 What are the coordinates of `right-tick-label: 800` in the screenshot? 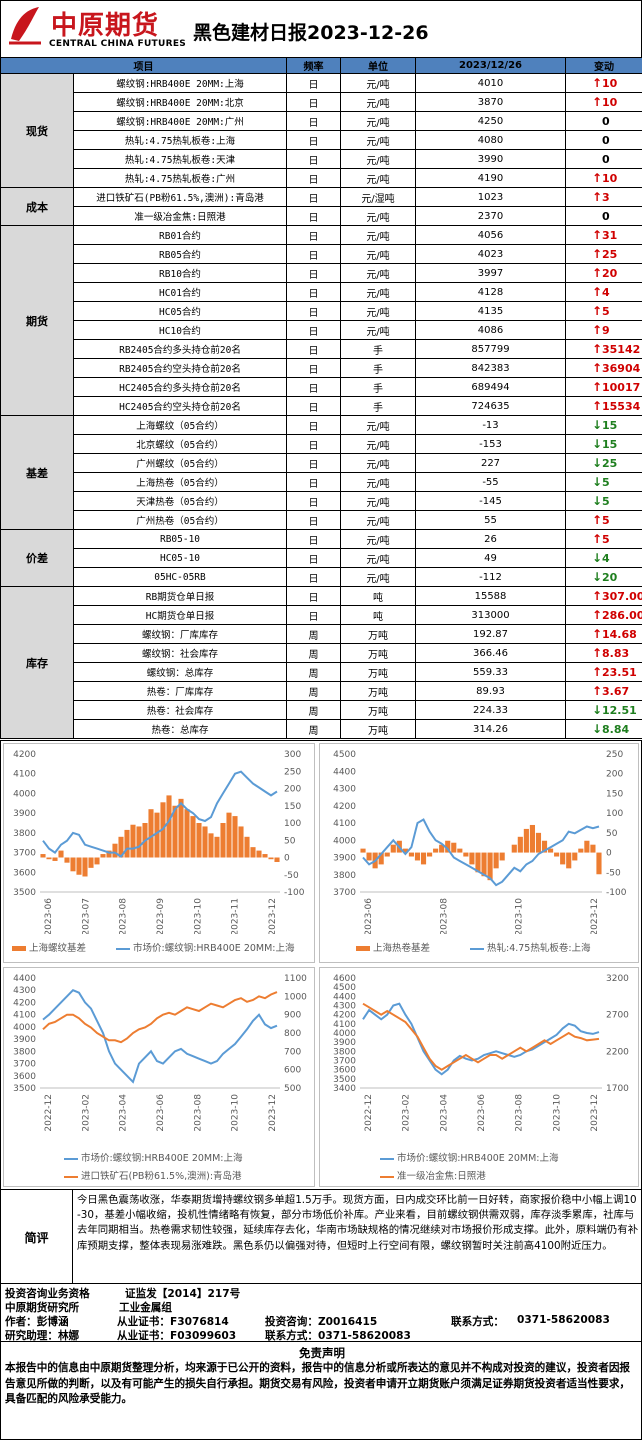 It's located at (292, 1034).